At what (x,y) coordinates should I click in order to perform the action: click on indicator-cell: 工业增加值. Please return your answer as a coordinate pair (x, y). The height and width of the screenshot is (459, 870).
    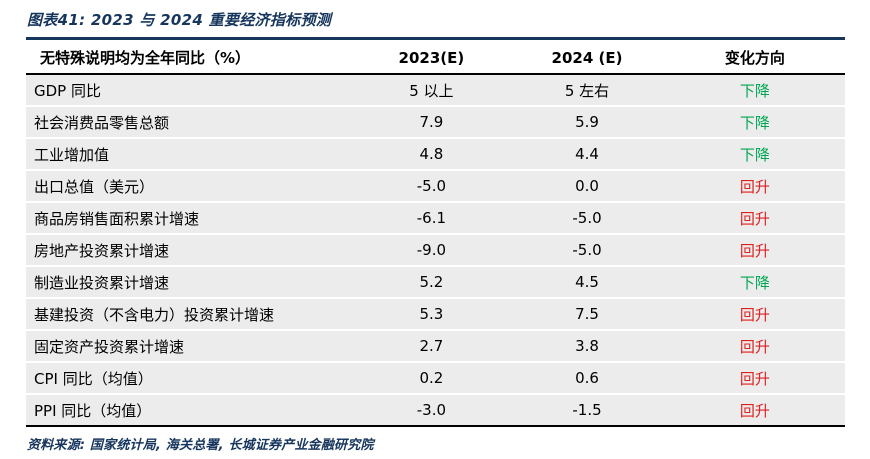
    Looking at the image, I should click on (190, 155).